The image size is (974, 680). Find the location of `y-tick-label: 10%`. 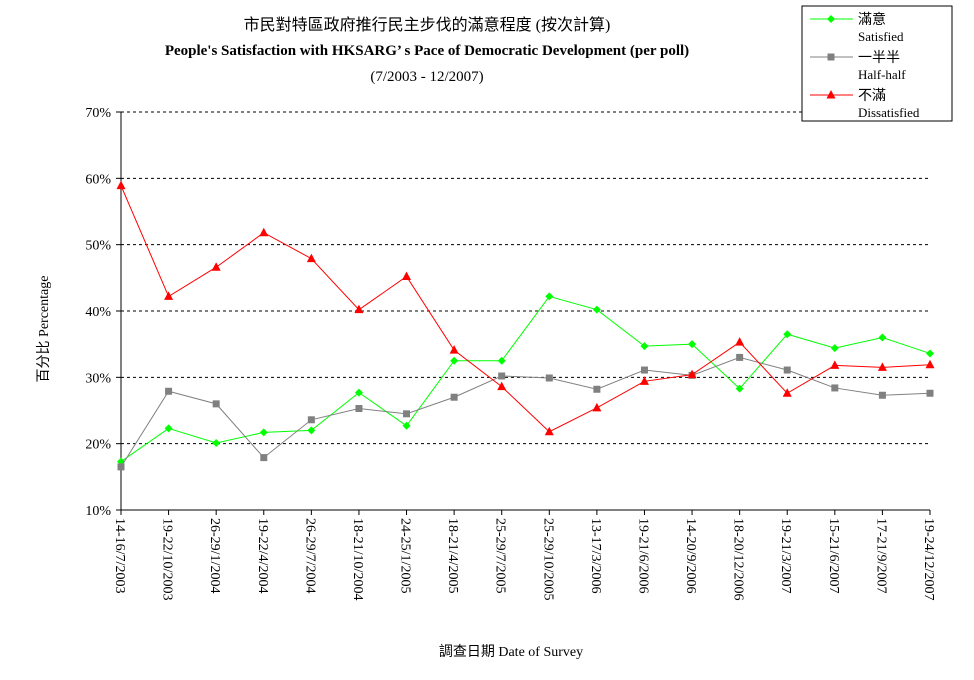

y-tick-label: 10% is located at coordinates (98, 511).